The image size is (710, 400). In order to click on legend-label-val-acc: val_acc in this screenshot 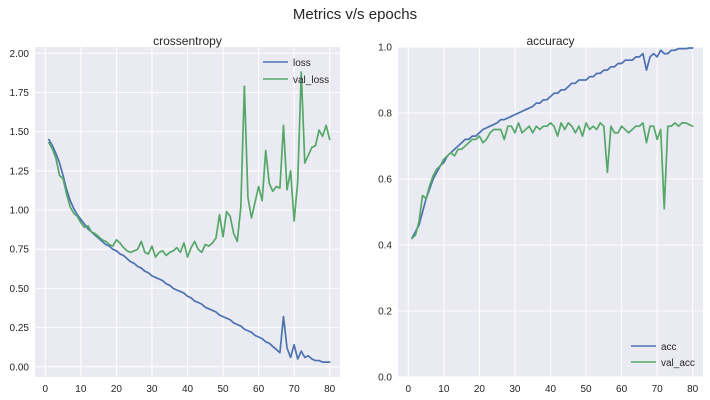, I will do `click(678, 363)`.